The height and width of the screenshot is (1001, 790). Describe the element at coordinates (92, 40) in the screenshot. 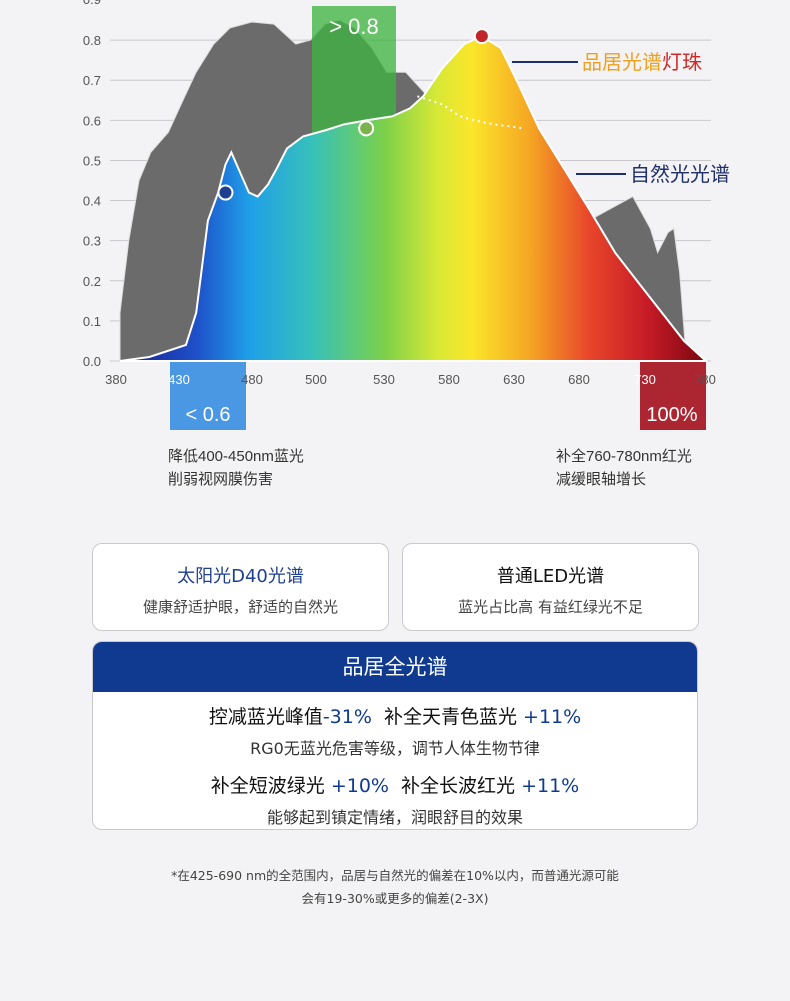

I see `y-tick-label: 0.8` at that location.